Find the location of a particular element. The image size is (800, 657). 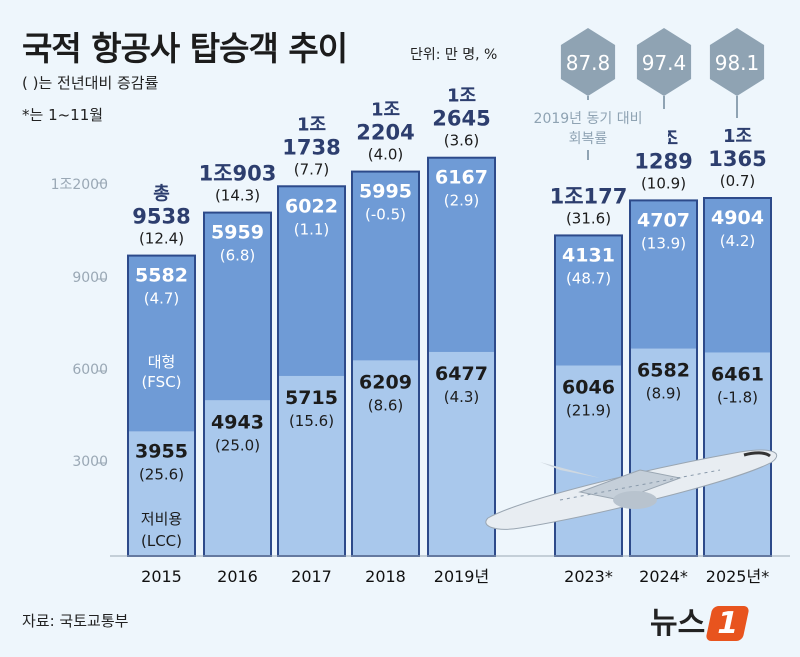

recovery-value: 97.4 is located at coordinates (664, 63).